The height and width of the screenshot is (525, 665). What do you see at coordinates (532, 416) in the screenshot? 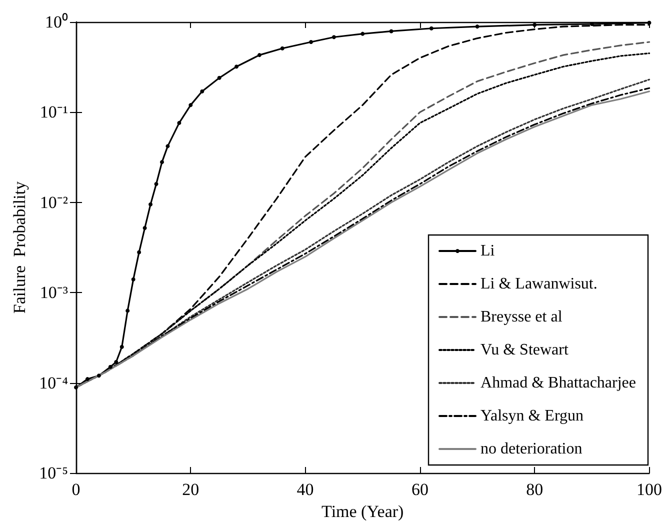
I see `legend-label: Yalsyn & Ergun` at bounding box center [532, 416].